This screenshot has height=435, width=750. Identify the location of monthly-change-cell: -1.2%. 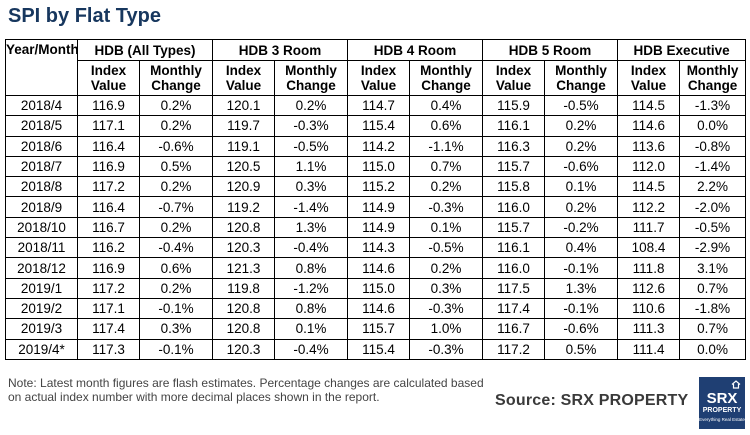
(311, 288).